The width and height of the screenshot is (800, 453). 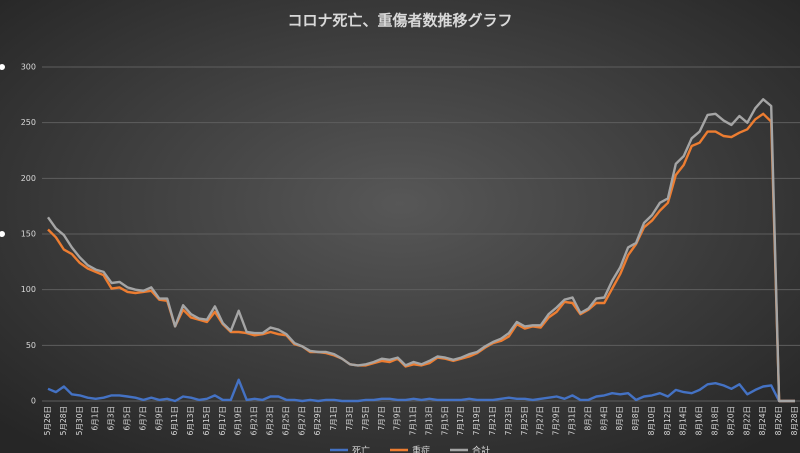 I want to click on x-tick-label: 8月12日, so click(x=667, y=420).